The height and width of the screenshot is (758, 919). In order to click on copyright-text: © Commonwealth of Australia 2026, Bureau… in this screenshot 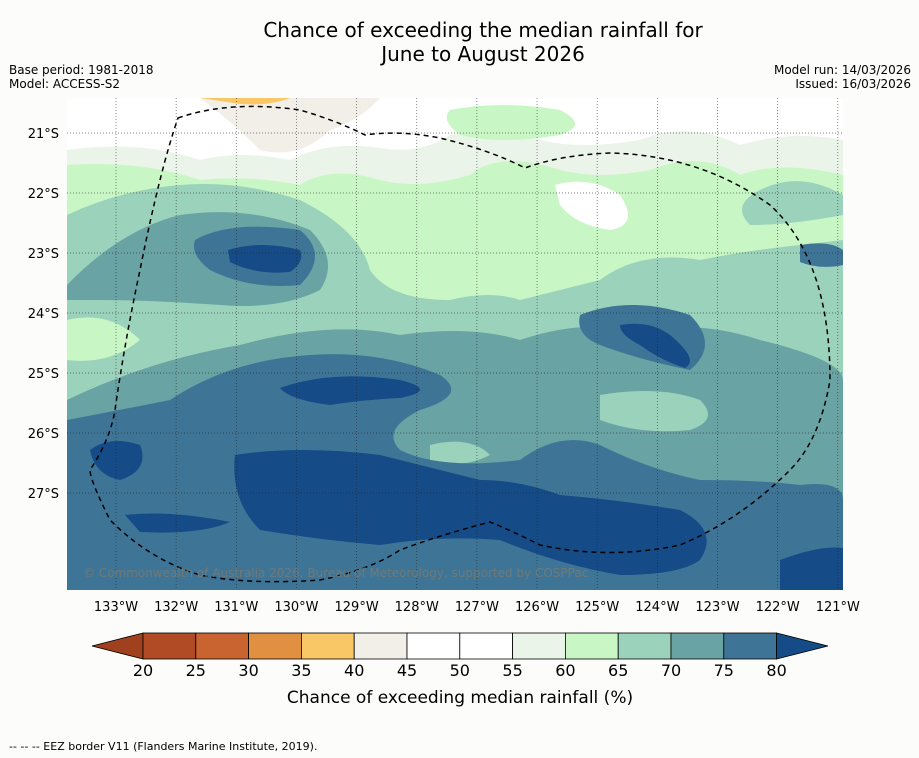, I will do `click(335, 573)`.